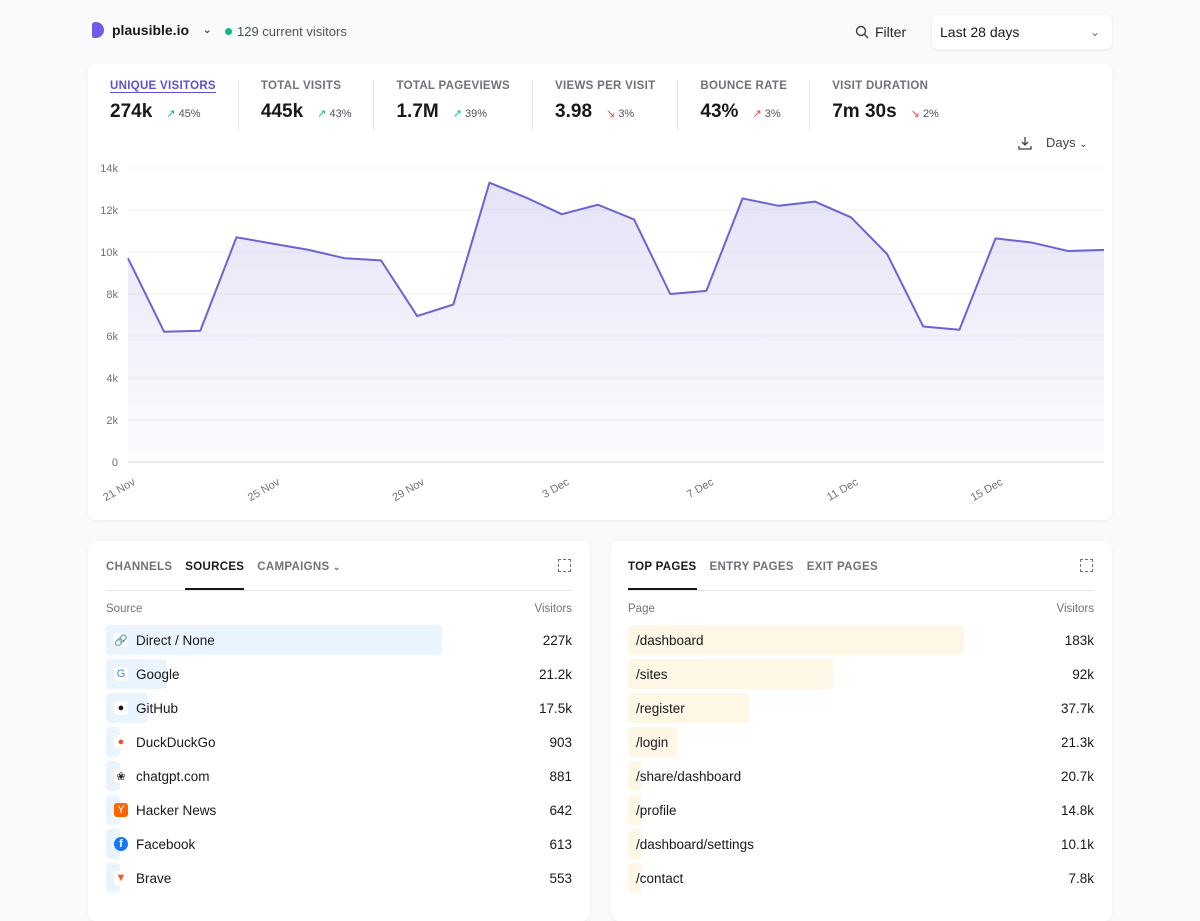  I want to click on row-label: Y Hacker News, so click(161, 810).